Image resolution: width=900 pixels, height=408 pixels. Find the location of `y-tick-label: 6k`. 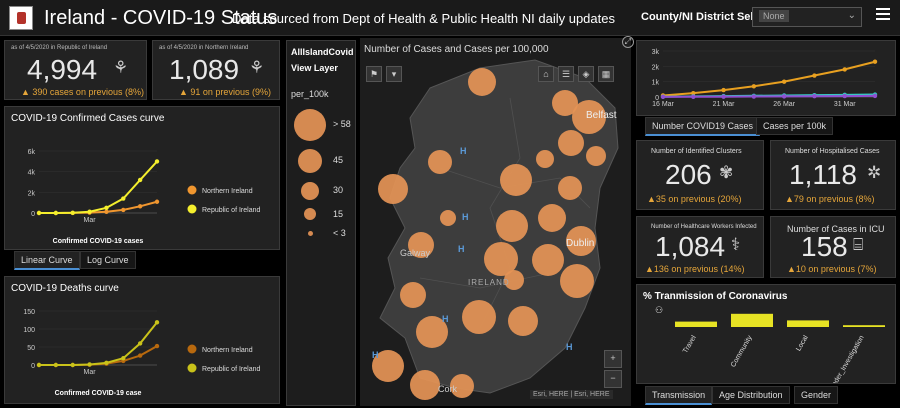

y-tick-label: 6k is located at coordinates (32, 152).